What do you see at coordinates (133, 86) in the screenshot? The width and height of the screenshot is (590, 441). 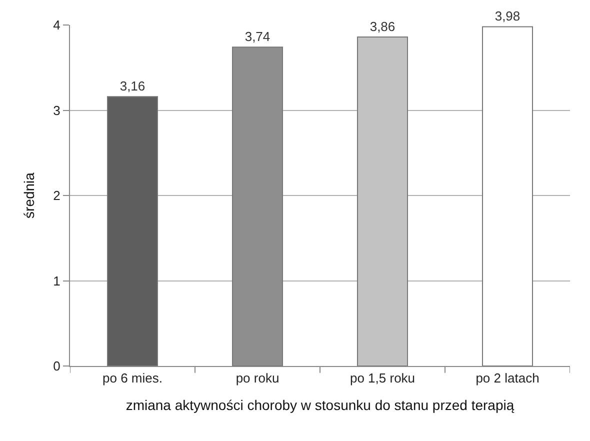 I see `data-label: 3,16` at bounding box center [133, 86].